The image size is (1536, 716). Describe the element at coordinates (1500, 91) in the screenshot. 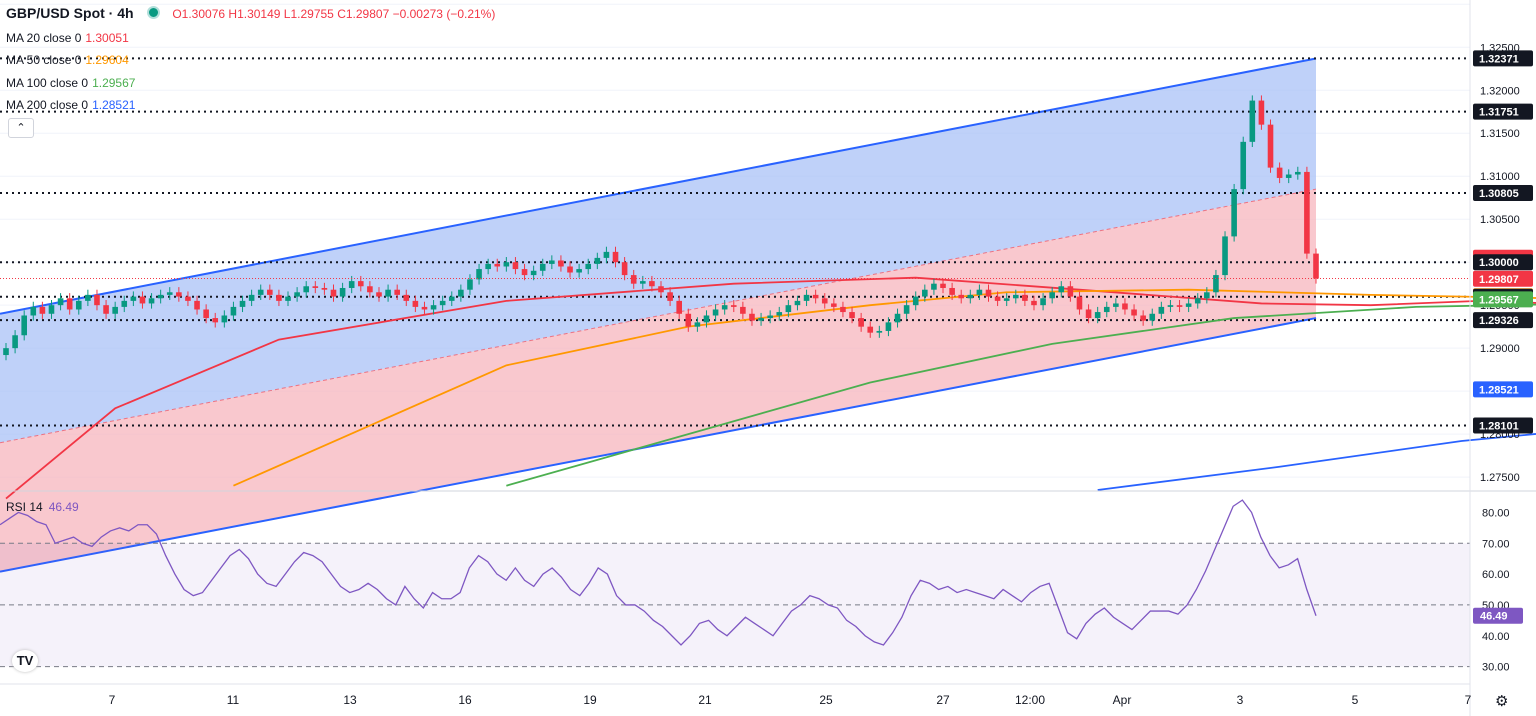

I see `price-tick-label: 1.32000` at that location.